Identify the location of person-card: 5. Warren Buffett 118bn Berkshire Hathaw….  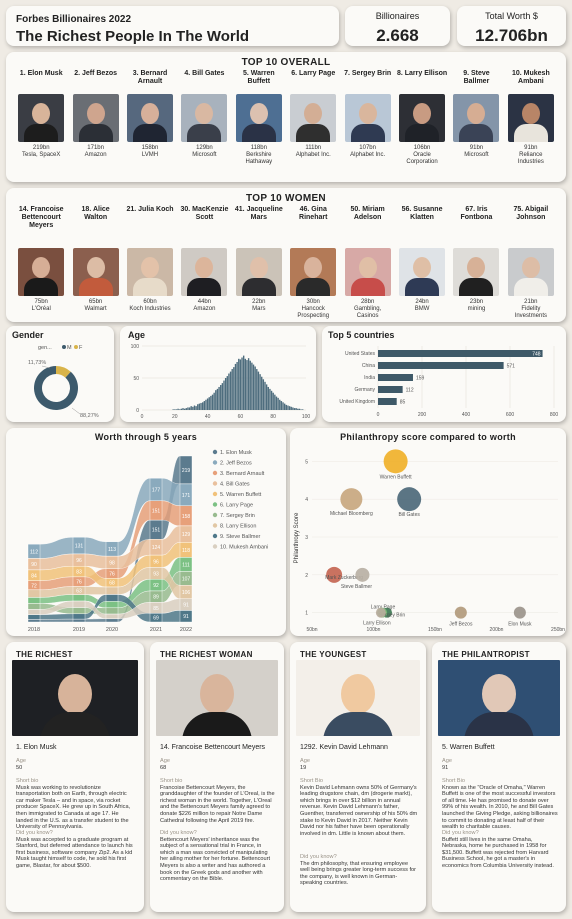
(259, 118).